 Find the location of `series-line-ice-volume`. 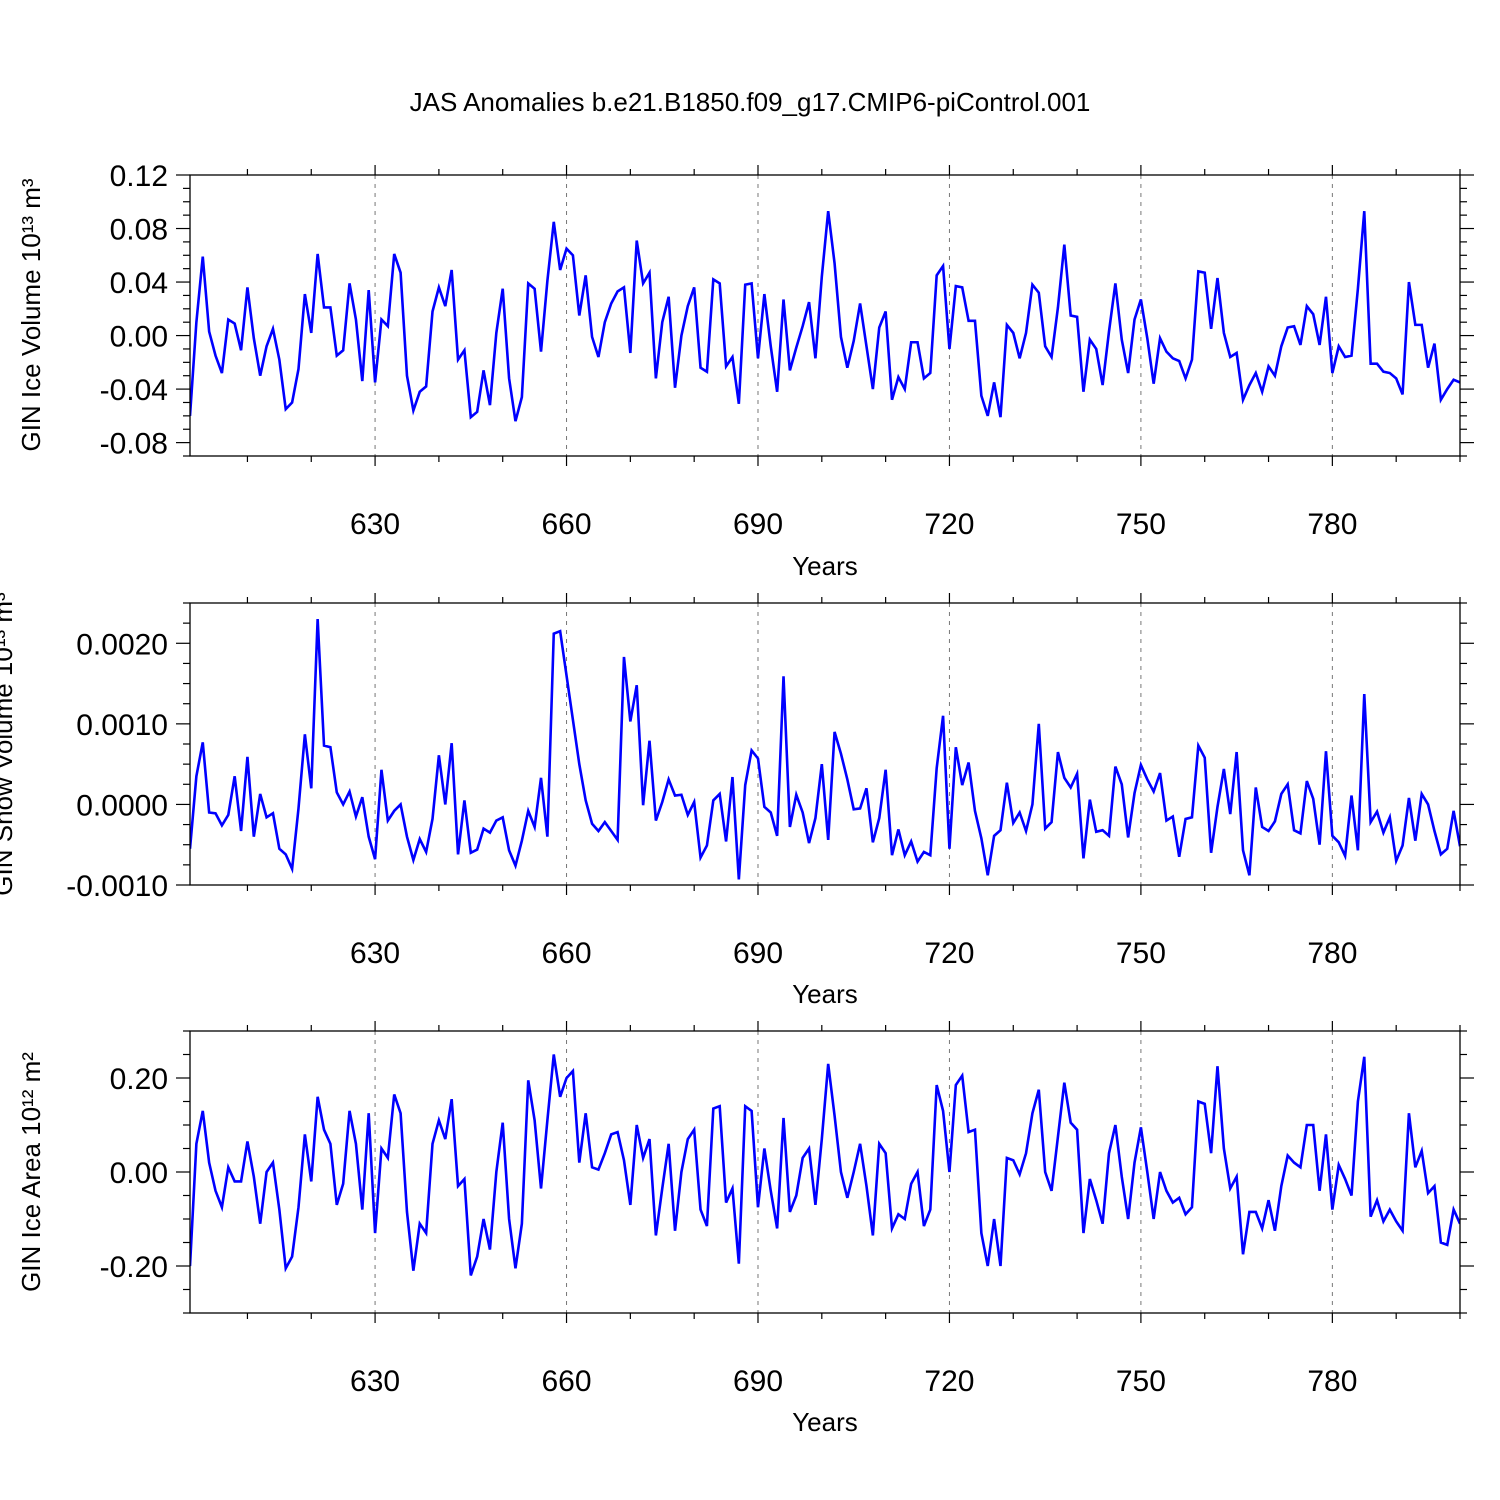

series-line-ice-volume is located at coordinates (825, 316).